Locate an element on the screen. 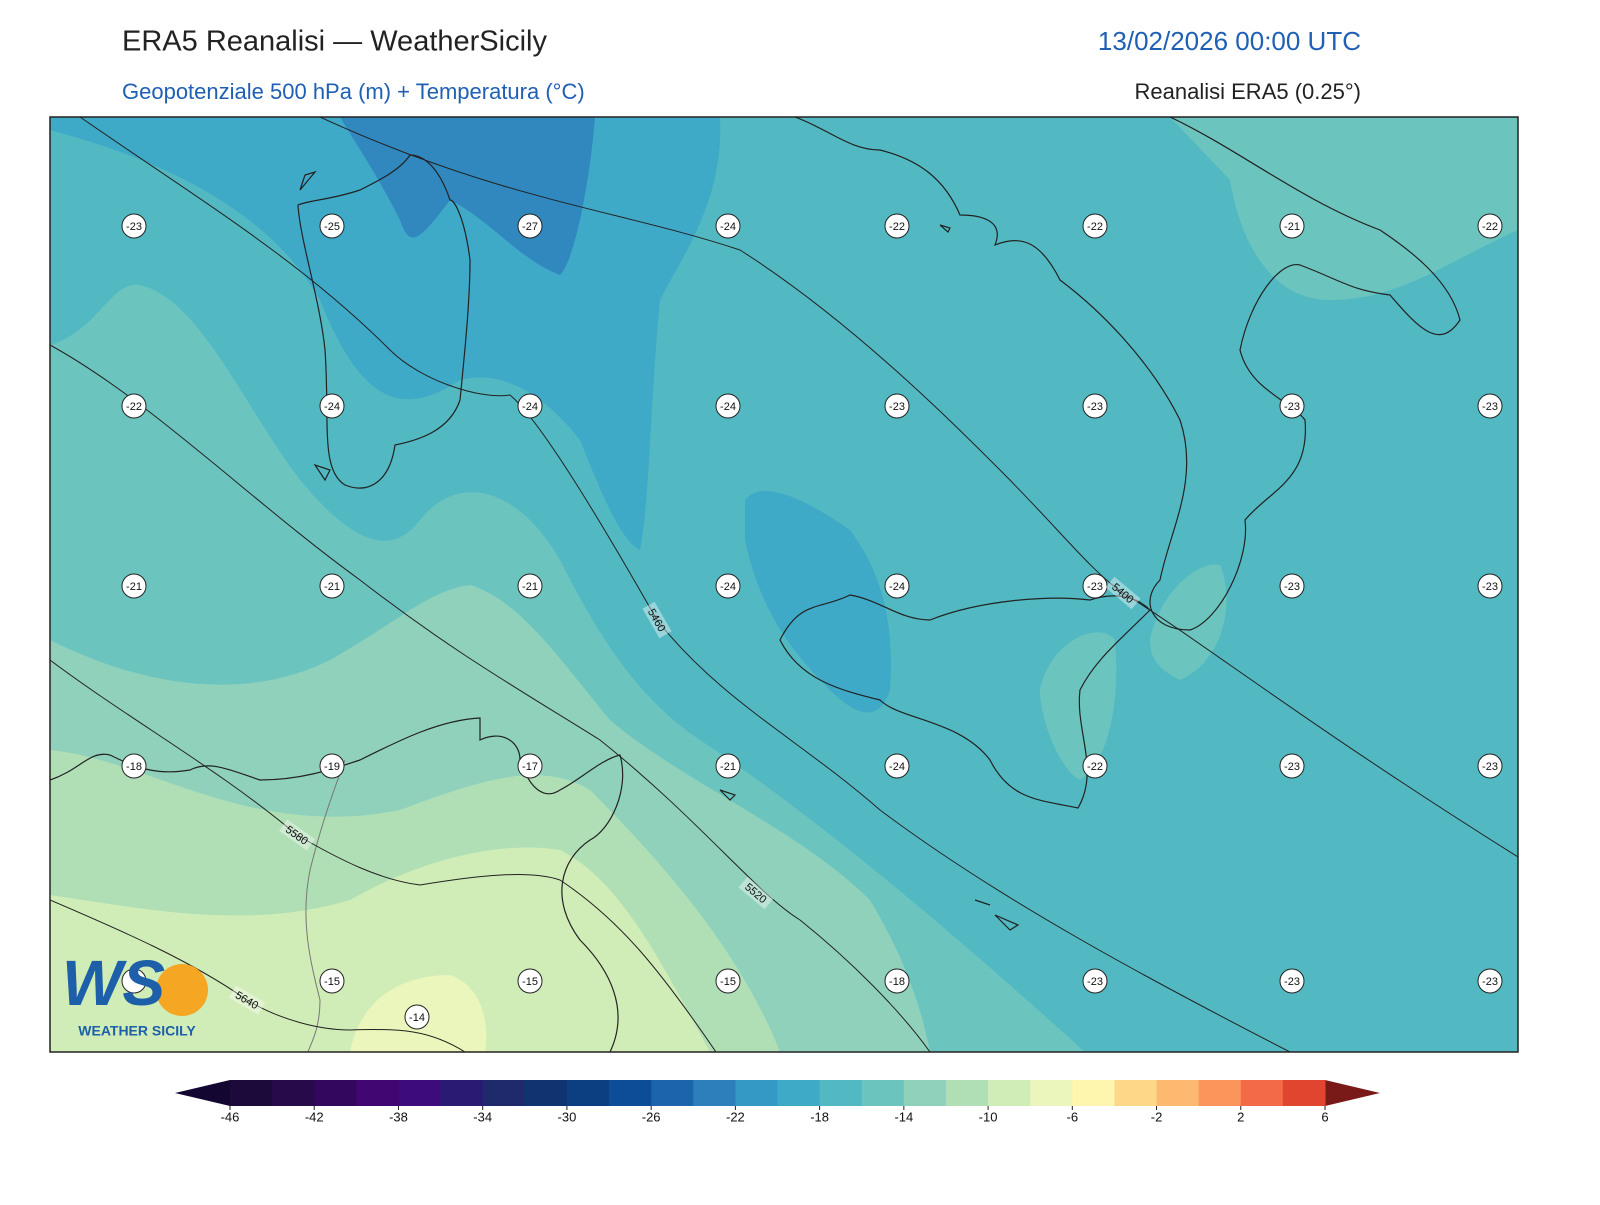  colorbar-tick-label: -10 is located at coordinates (988, 1116).